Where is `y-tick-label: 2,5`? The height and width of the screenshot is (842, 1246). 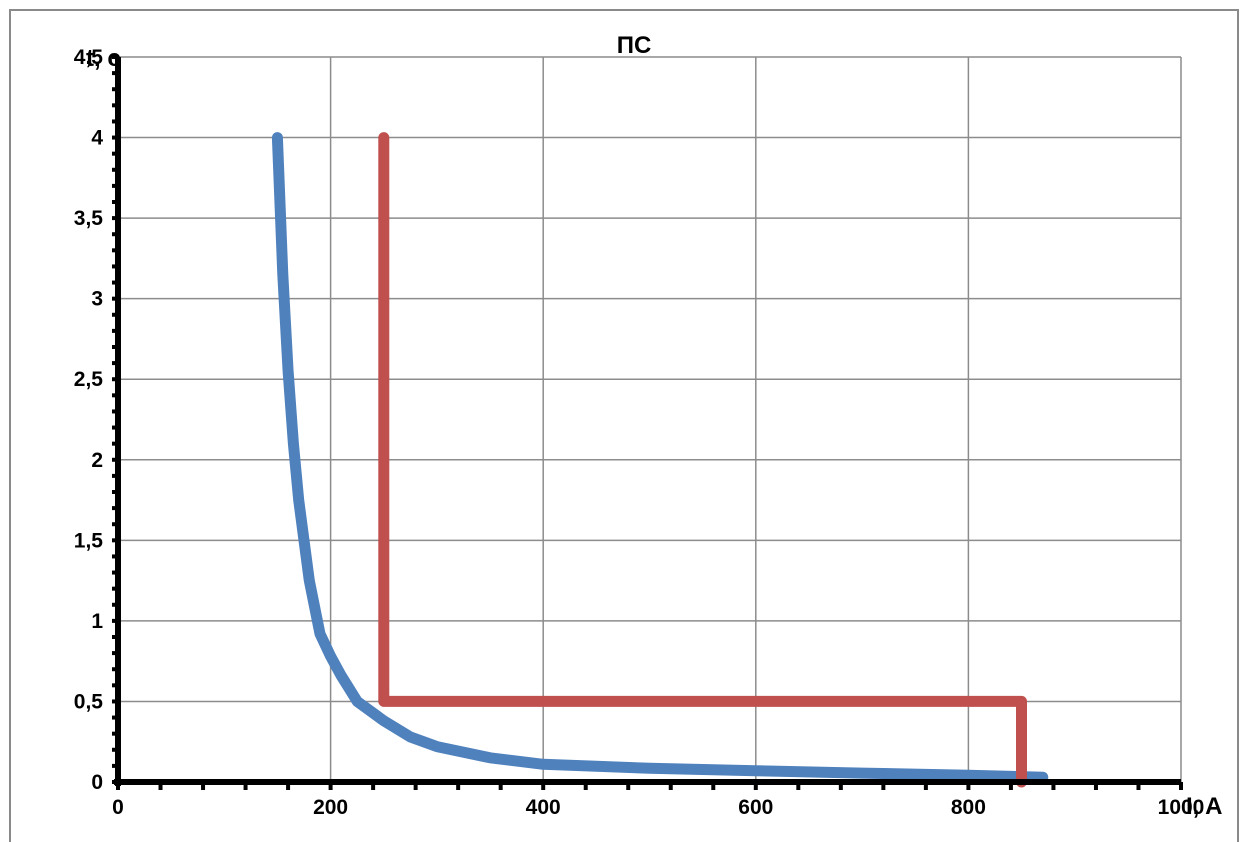 y-tick-label: 2,5 is located at coordinates (89, 379).